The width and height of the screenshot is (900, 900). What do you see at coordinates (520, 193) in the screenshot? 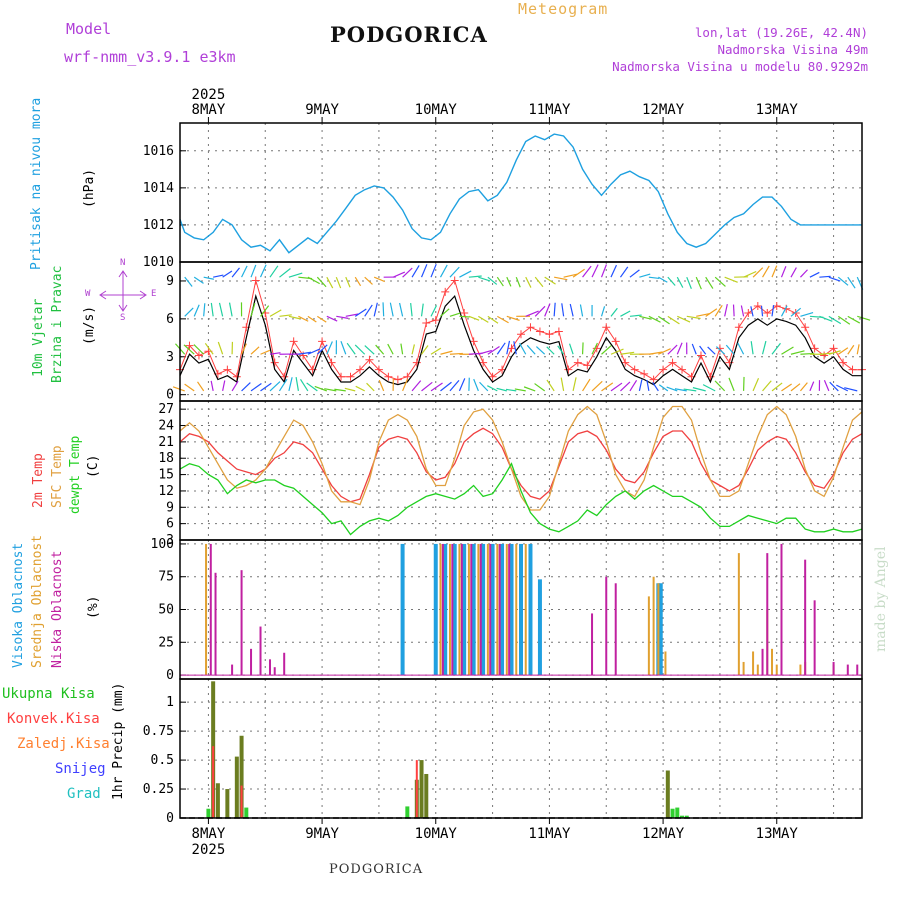
I see `pressure-line` at bounding box center [520, 193].